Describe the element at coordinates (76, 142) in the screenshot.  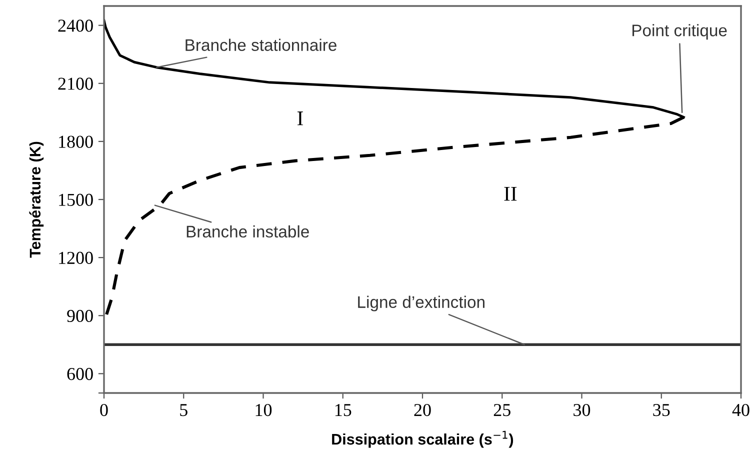
I see `y-tick-label: 1800` at that location.